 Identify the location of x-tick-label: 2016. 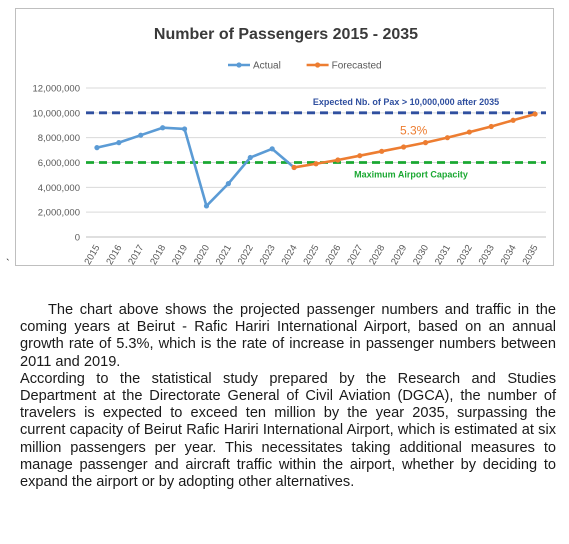
(114, 254).